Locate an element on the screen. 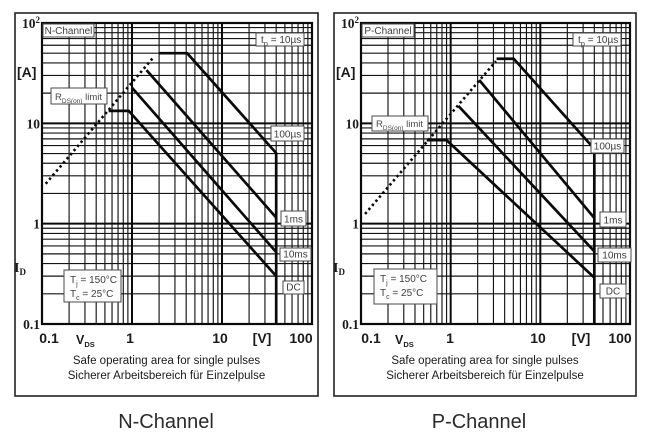 The width and height of the screenshot is (650, 448). chart-title: N-Channel is located at coordinates (69, 31).